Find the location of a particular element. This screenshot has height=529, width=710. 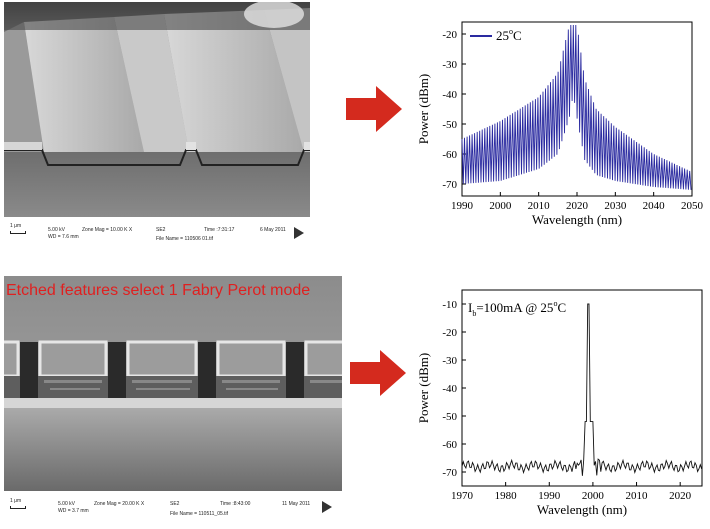

chart-bottom-ytick-label: -20 is located at coordinates (449, 333).